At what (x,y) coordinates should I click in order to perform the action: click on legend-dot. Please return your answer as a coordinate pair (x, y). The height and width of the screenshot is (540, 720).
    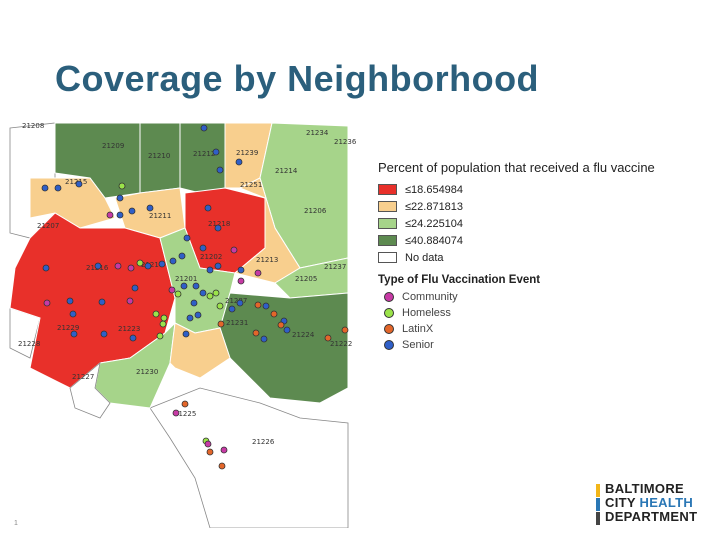
    Looking at the image, I should click on (389, 297).